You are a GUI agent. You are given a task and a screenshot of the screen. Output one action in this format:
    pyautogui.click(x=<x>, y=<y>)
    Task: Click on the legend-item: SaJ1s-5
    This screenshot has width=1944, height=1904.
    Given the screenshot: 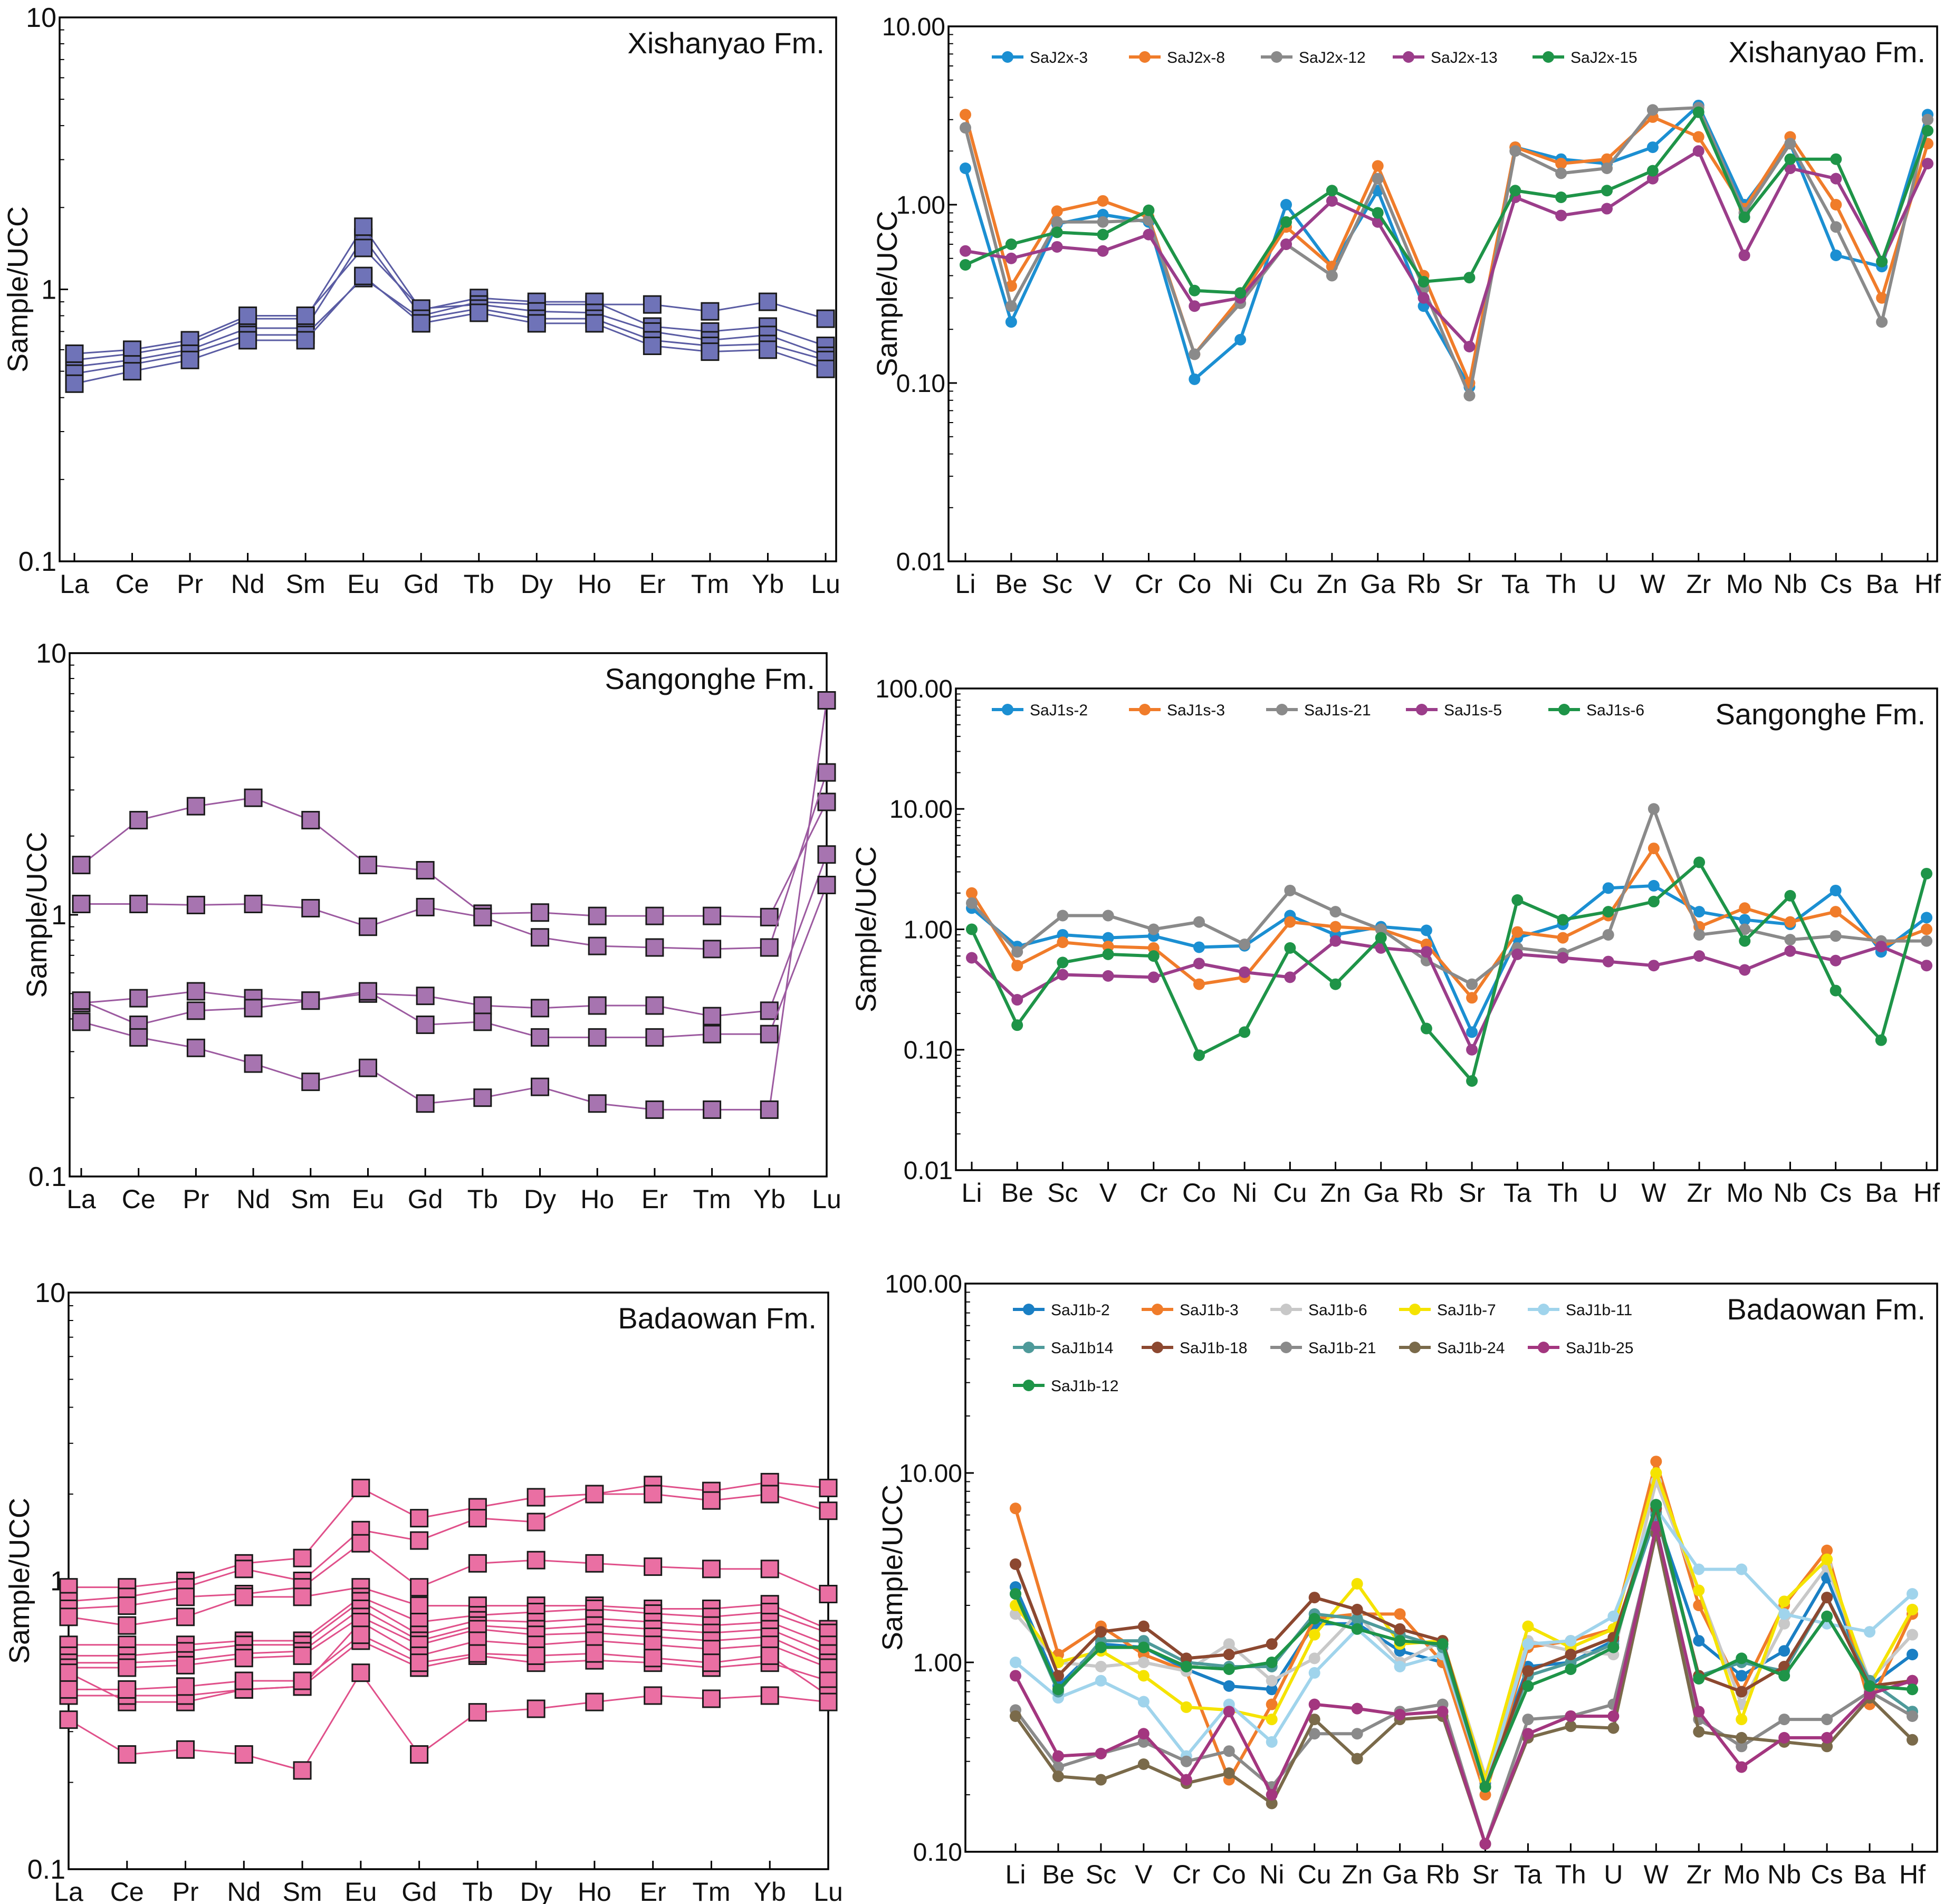 What is the action you would take?
    pyautogui.click(x=1454, y=710)
    